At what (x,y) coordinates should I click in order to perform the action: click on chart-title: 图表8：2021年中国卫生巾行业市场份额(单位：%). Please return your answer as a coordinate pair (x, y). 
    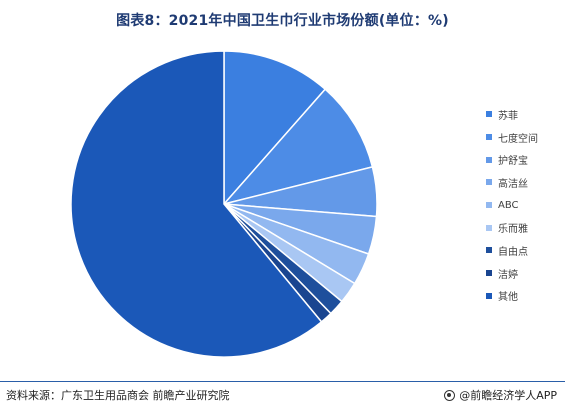
    Looking at the image, I should click on (282, 21).